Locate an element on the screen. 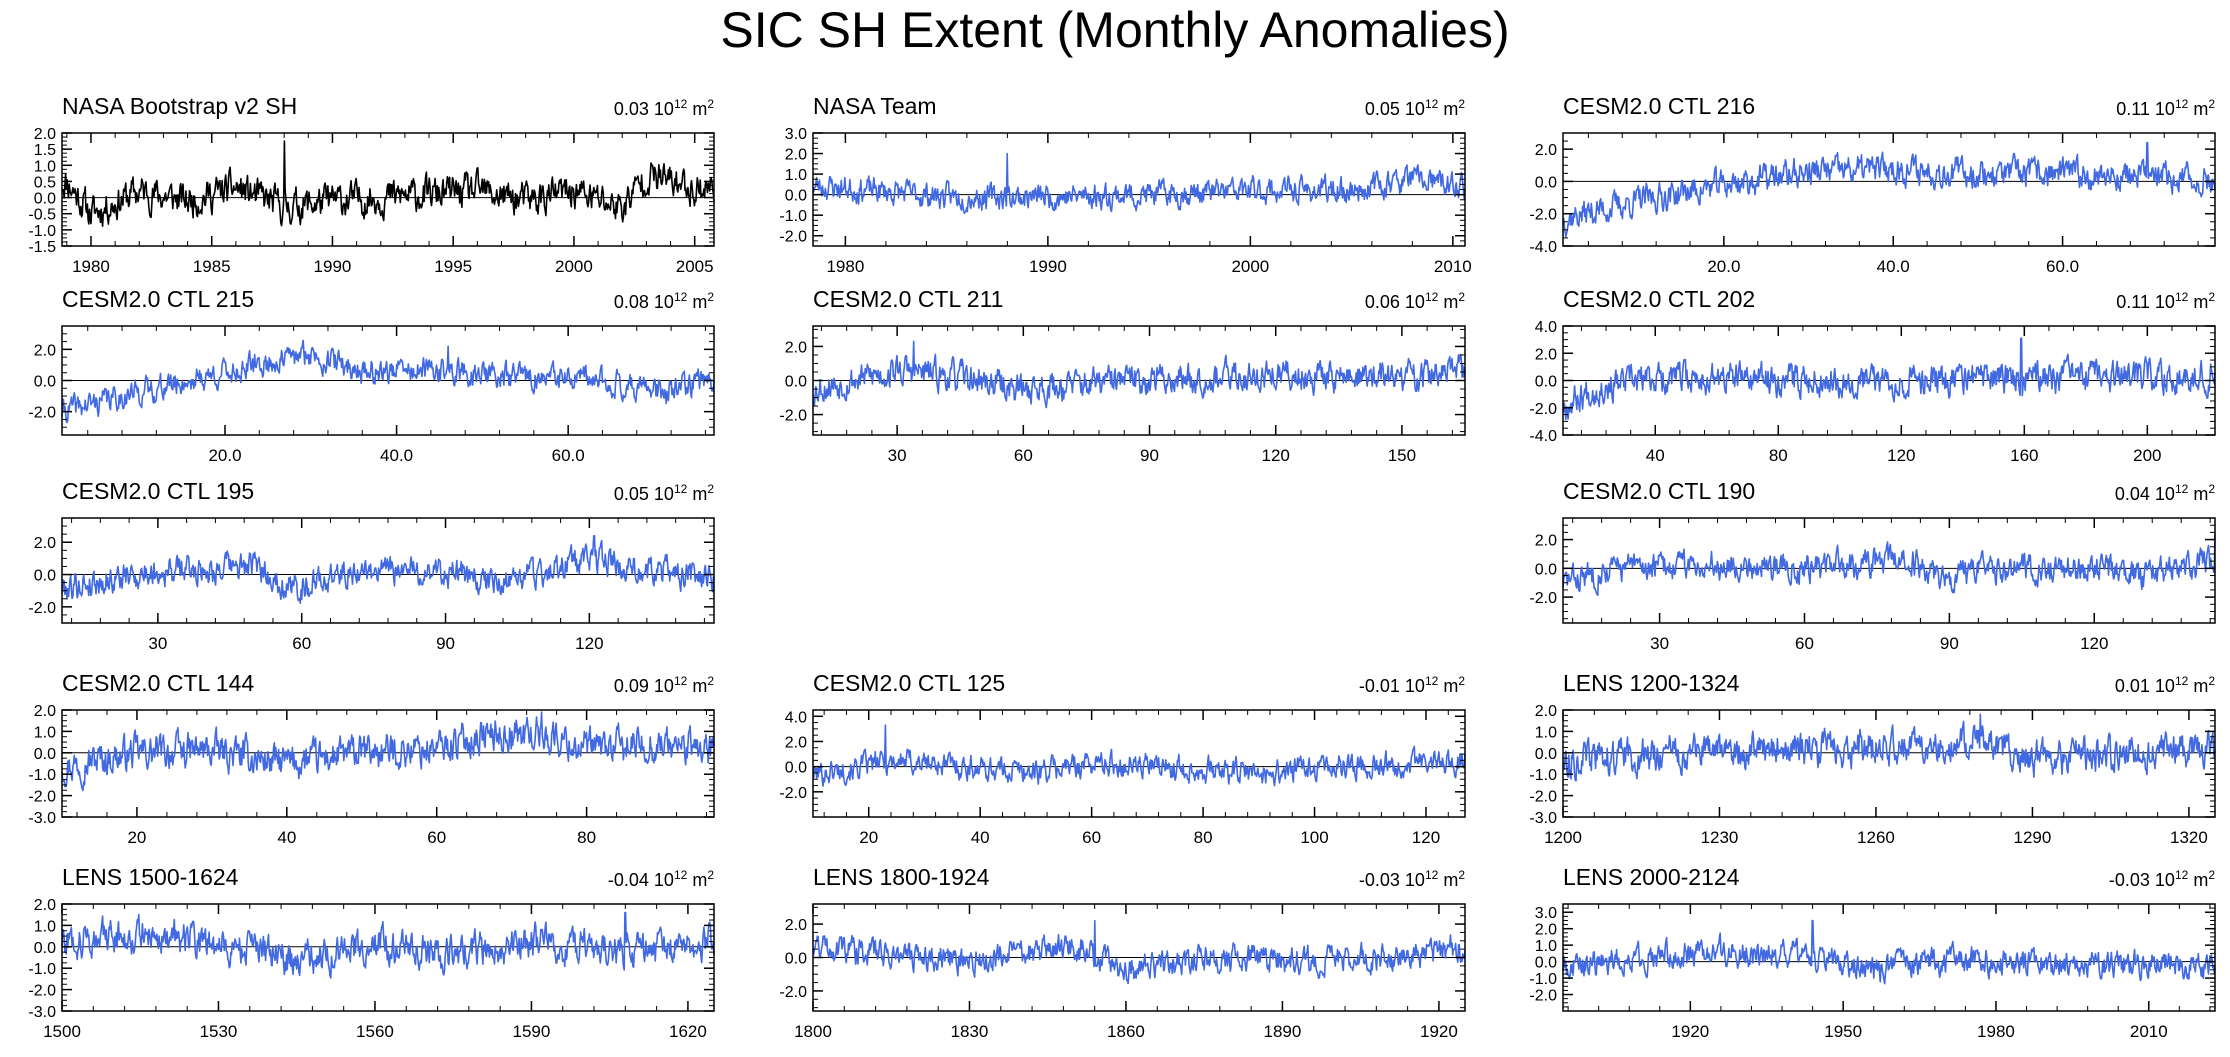 This screenshot has width=2230, height=1057. x-tick-label: 120 is located at coordinates (1276, 455).